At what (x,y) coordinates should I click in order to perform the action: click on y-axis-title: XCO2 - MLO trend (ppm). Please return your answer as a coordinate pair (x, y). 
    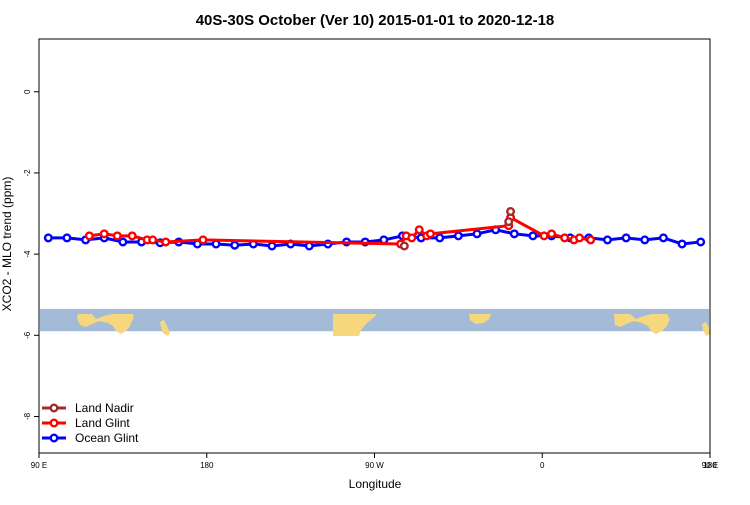
    Looking at the image, I should click on (7, 244).